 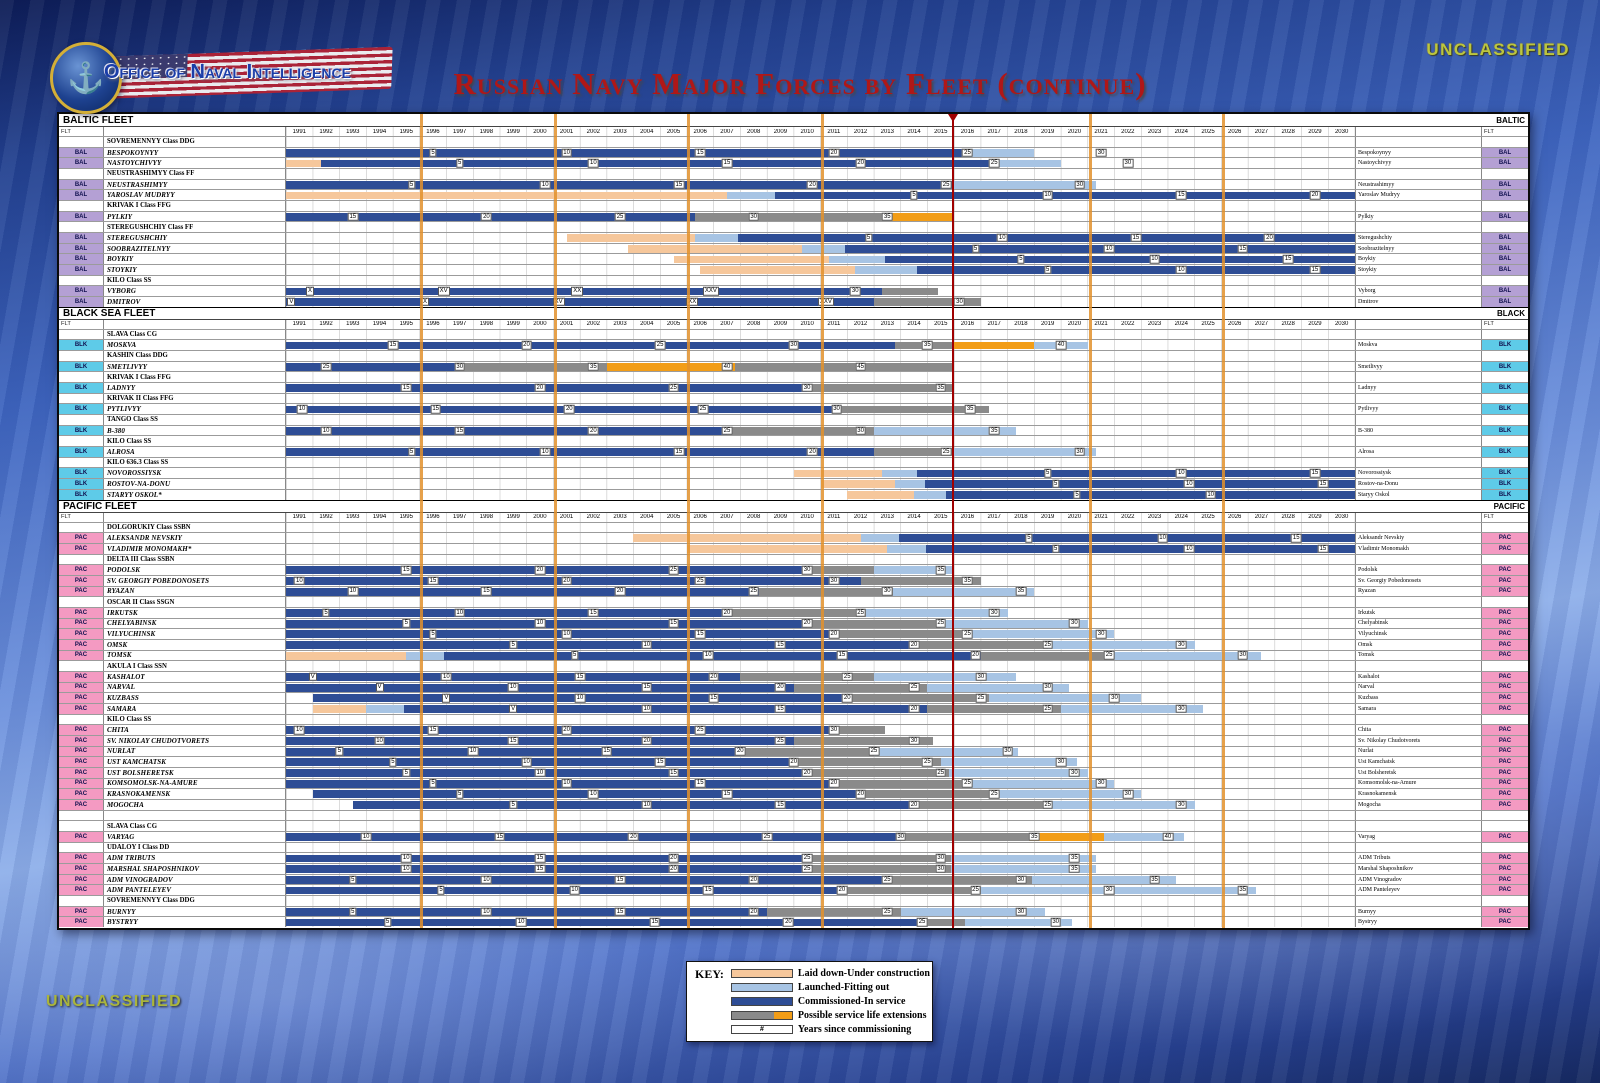 I want to click on ship-row: PAC OMSK 5 10 15 20 25 30 Omsk PAC, so click(x=793, y=644).